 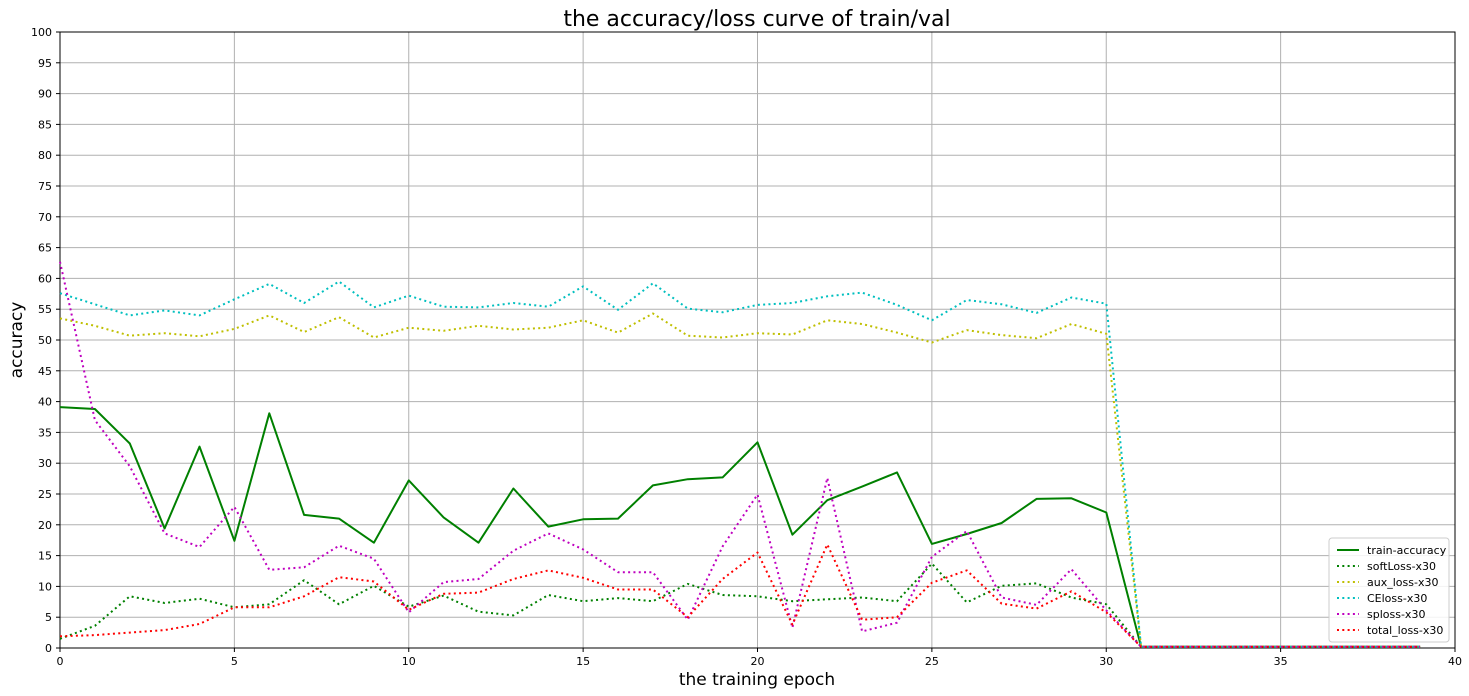 What do you see at coordinates (409, 661) in the screenshot?
I see `x-tick-label: 10` at bounding box center [409, 661].